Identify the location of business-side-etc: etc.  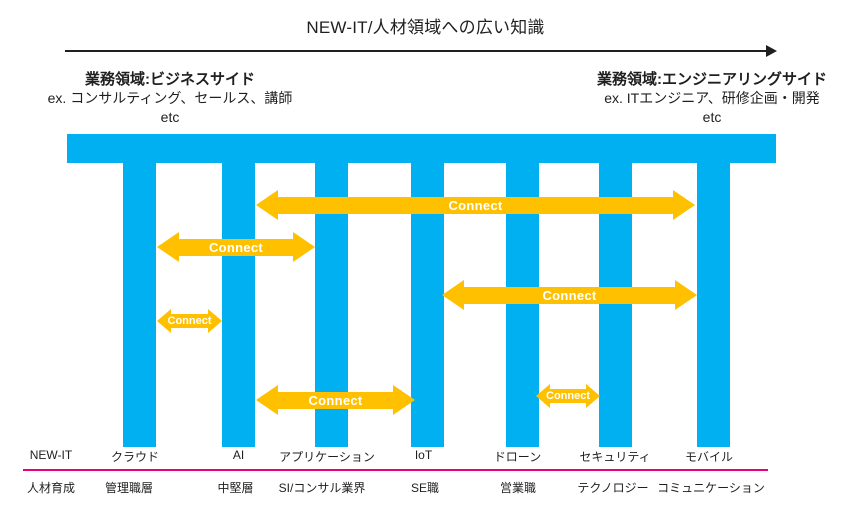
(170, 117).